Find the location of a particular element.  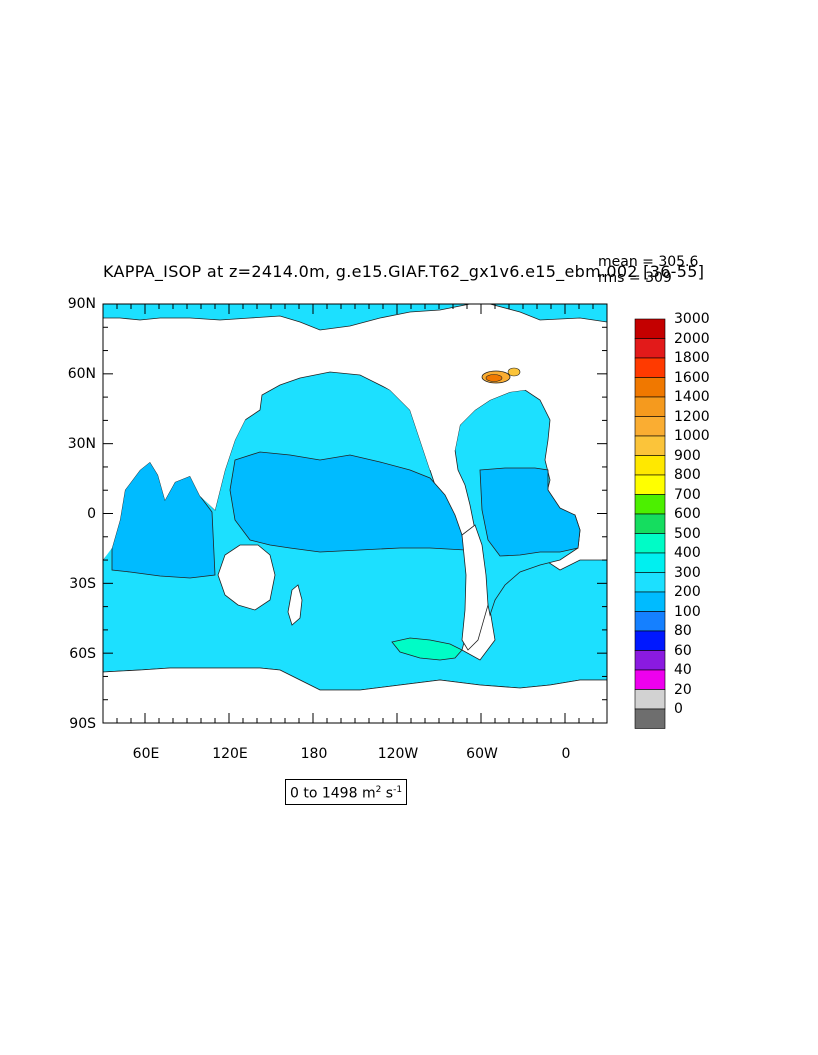

colorbar-level-label: 200 is located at coordinates (687, 592).